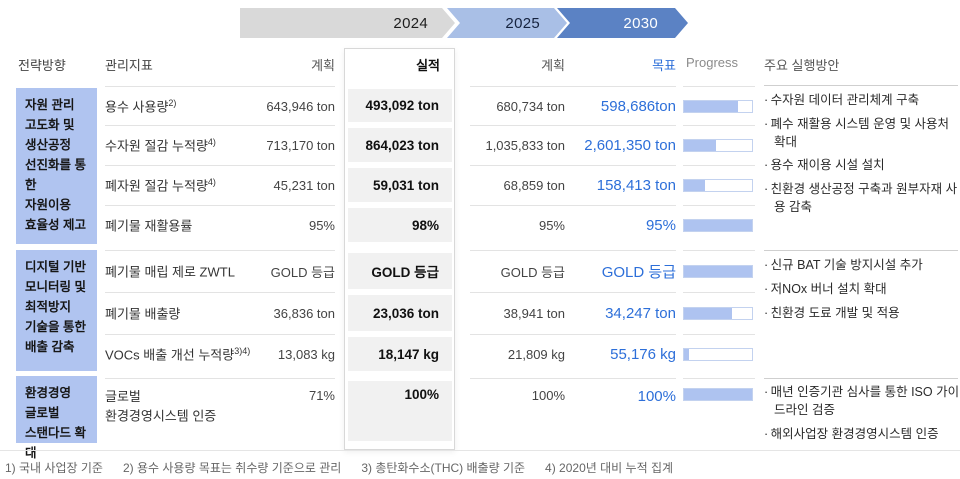  What do you see at coordinates (232, 468) in the screenshot?
I see `footnote-2: 2) 용수 사용량 목표는 취수량 기준으로 관리` at bounding box center [232, 468].